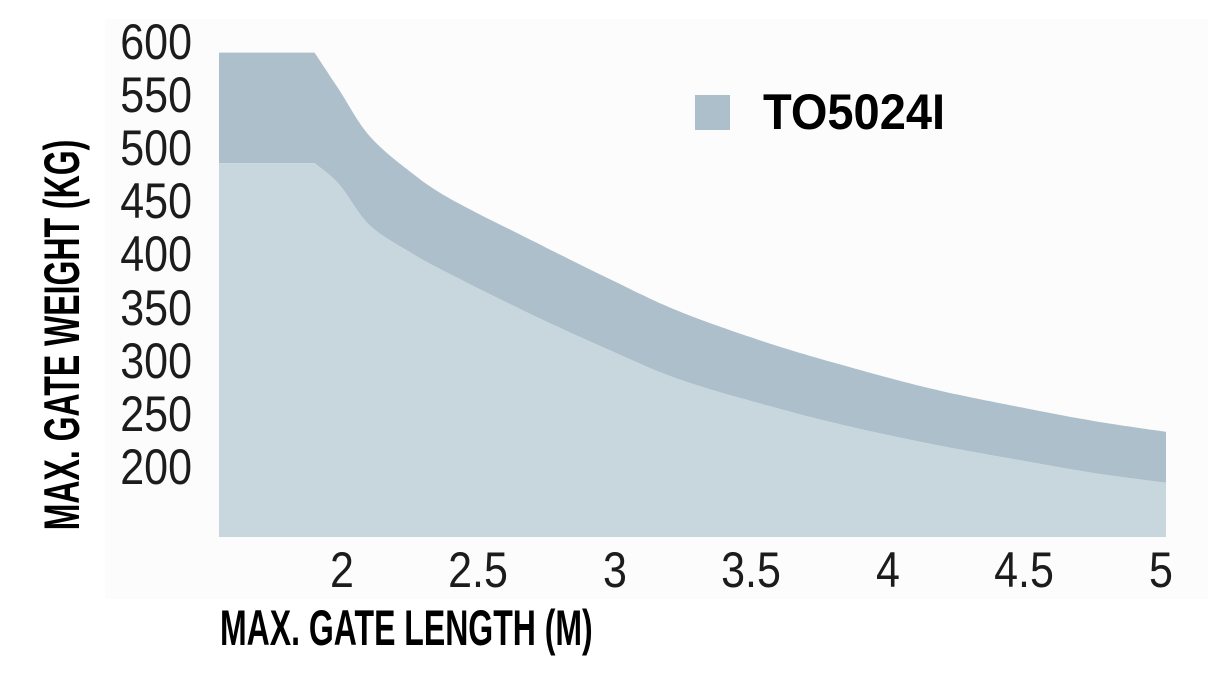 This screenshot has height=677, width=1214. I want to click on legend-swatch-icon, so click(712, 112).